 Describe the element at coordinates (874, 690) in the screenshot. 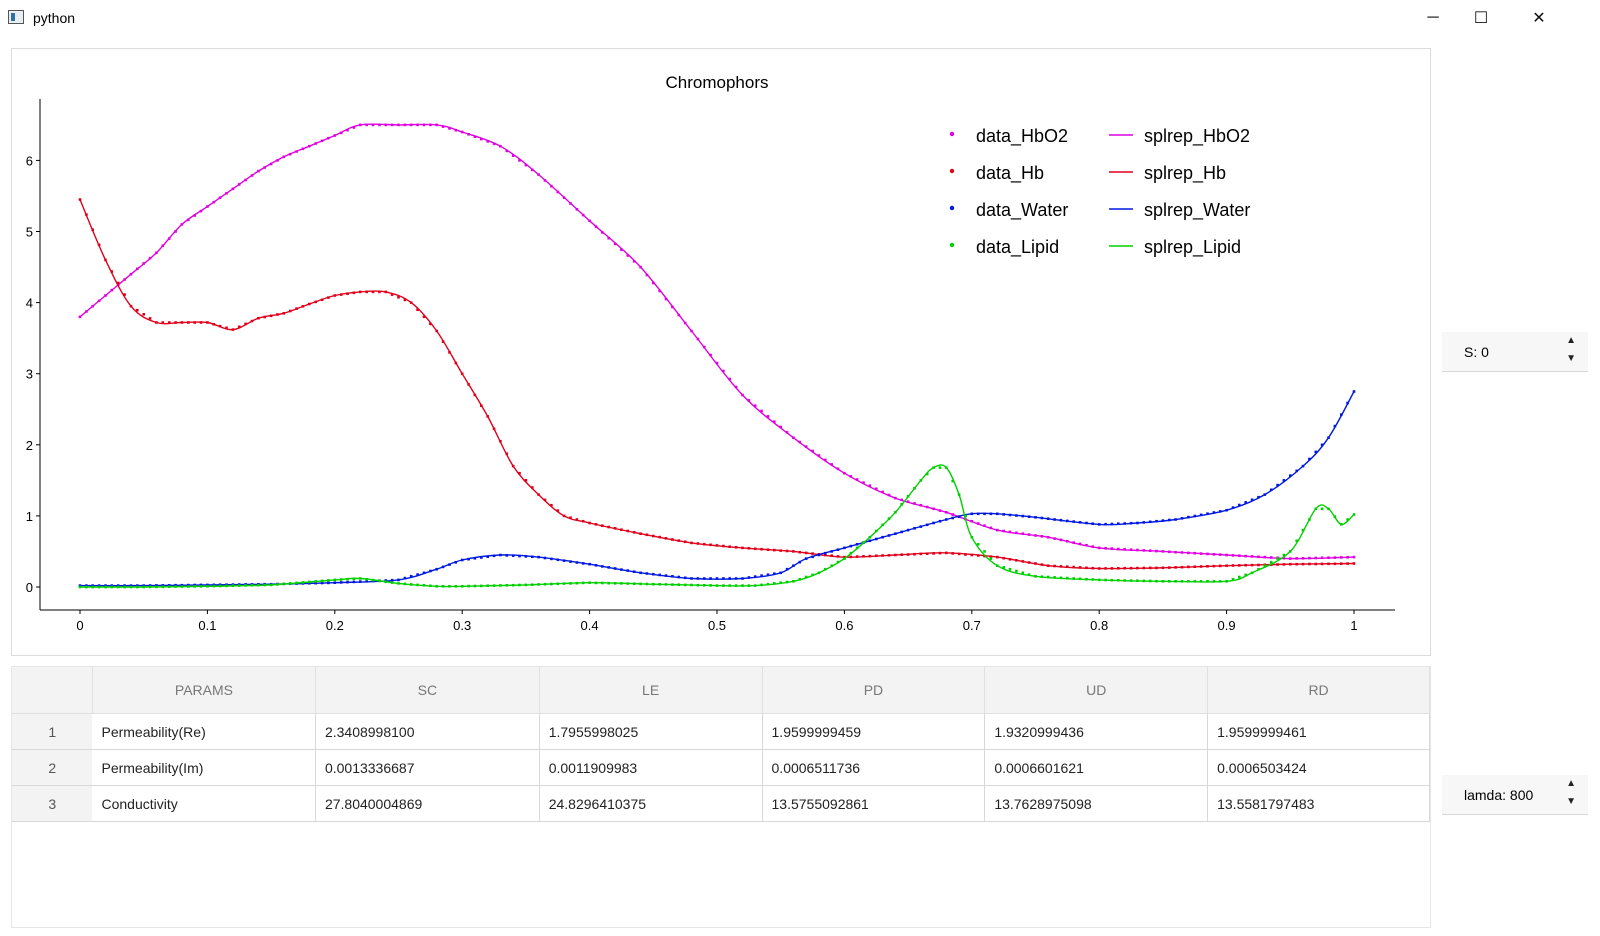

I see `column-header-pd: PD` at that location.